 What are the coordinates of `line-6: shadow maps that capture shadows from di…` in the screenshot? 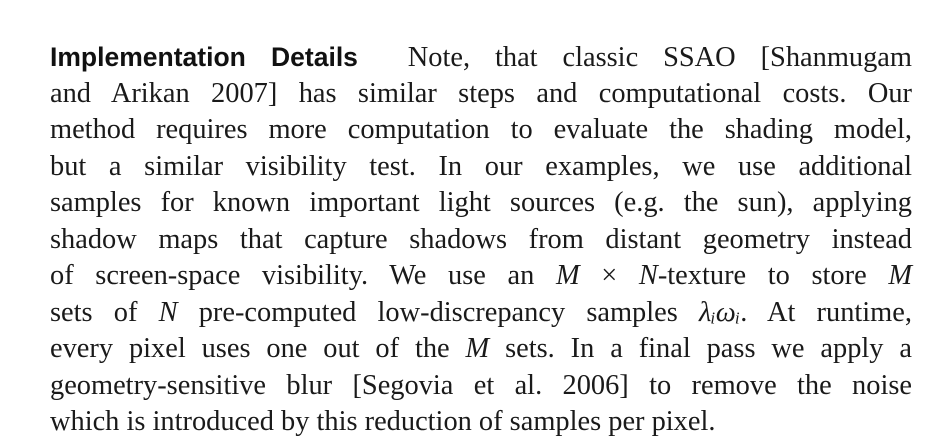 It's located at (481, 239).